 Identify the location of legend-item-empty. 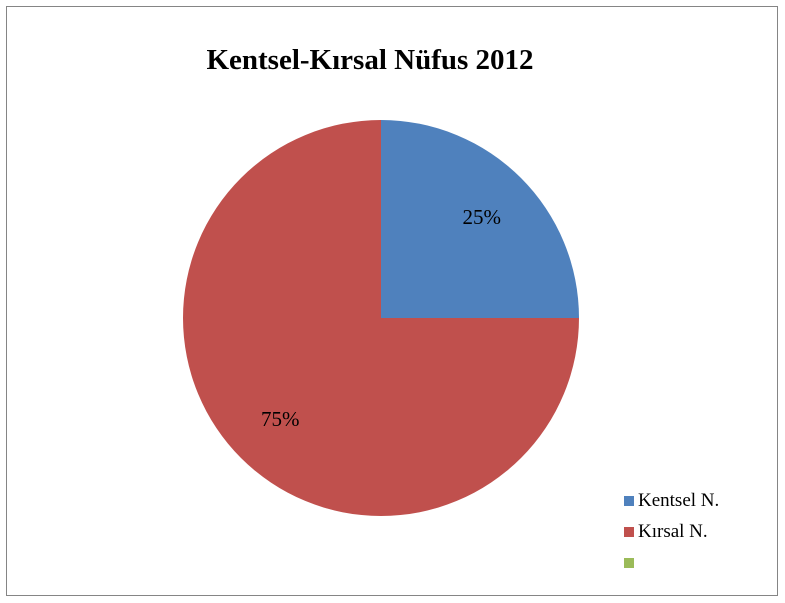
(671, 562).